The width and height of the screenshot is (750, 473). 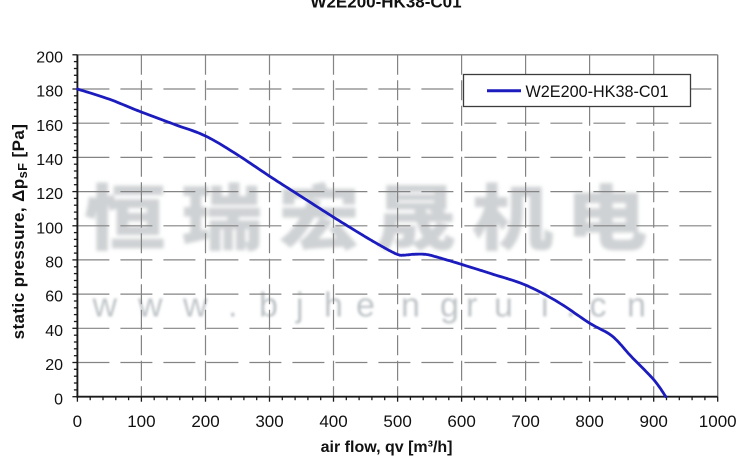 What do you see at coordinates (545, 306) in the screenshot?
I see `svg-text: i` at bounding box center [545, 306].